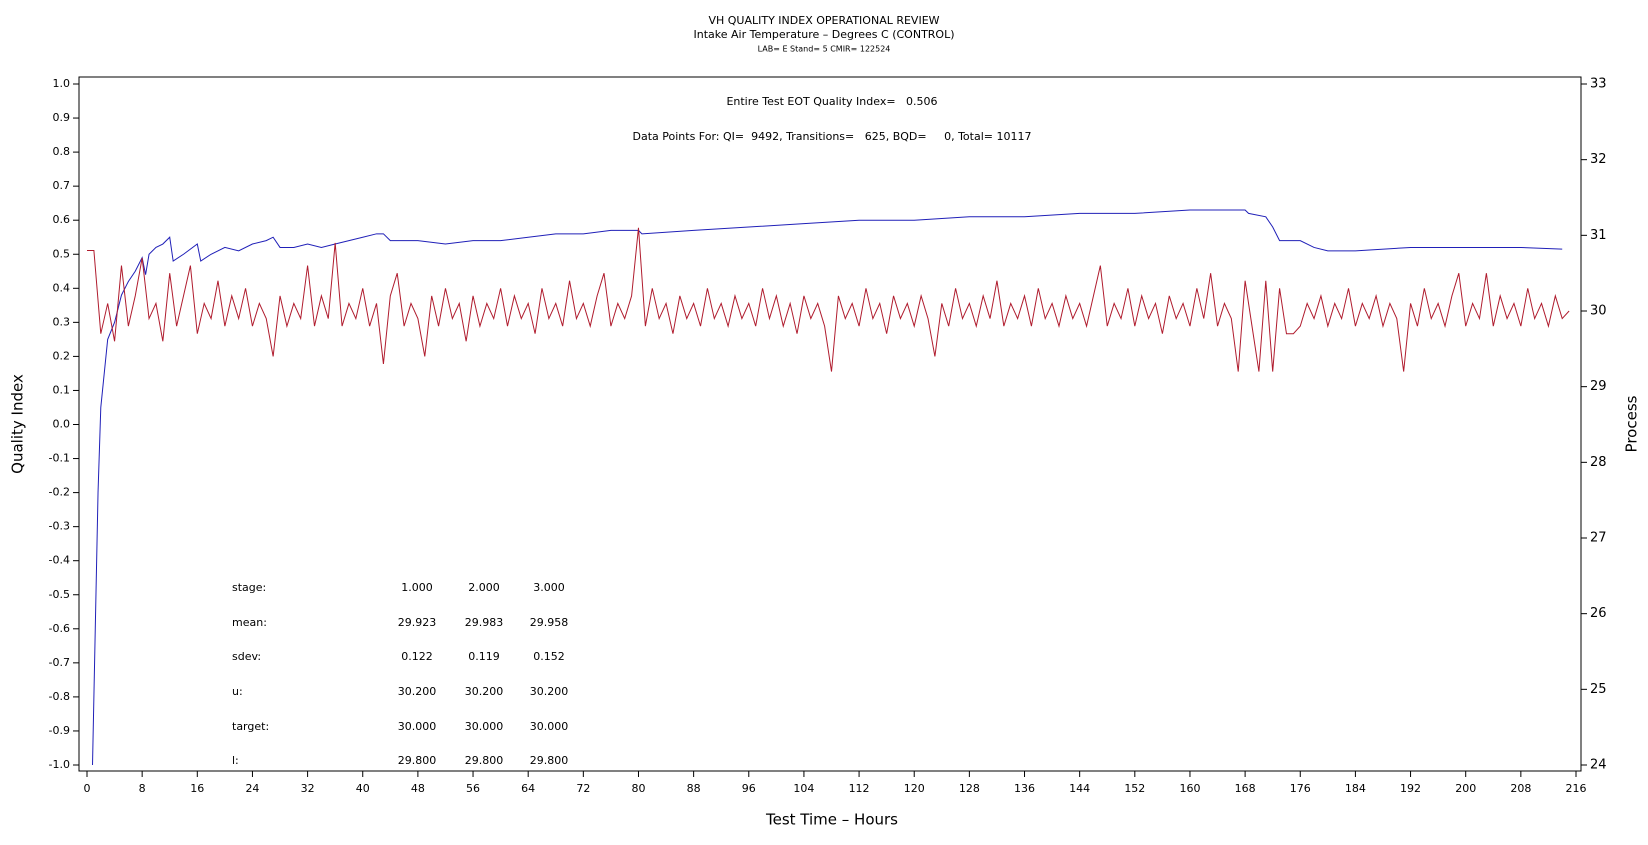 The height and width of the screenshot is (845, 1648). What do you see at coordinates (1598, 689) in the screenshot?
I see `y2-tick-label: 25` at bounding box center [1598, 689].